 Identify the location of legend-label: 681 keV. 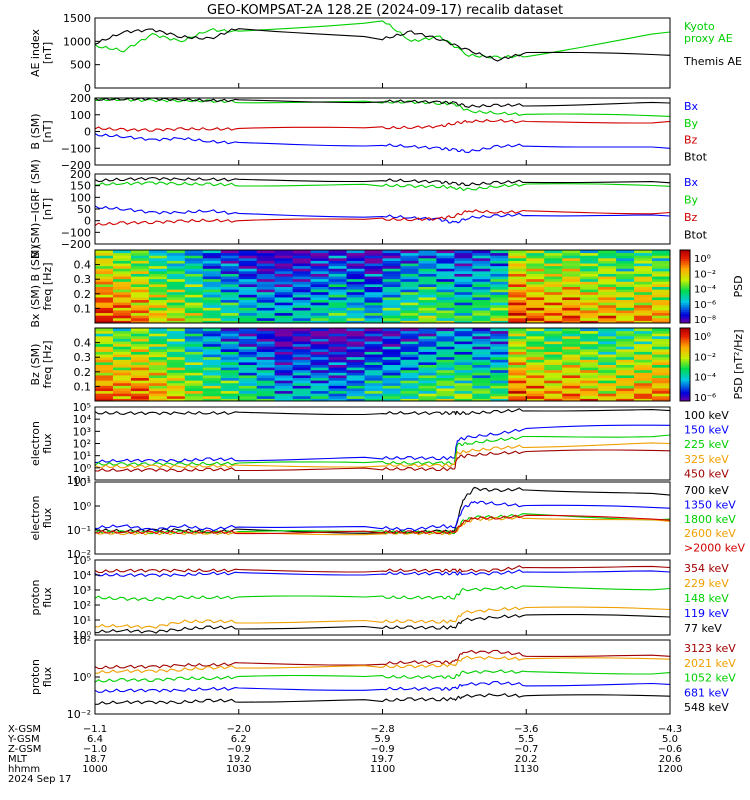
(706, 692).